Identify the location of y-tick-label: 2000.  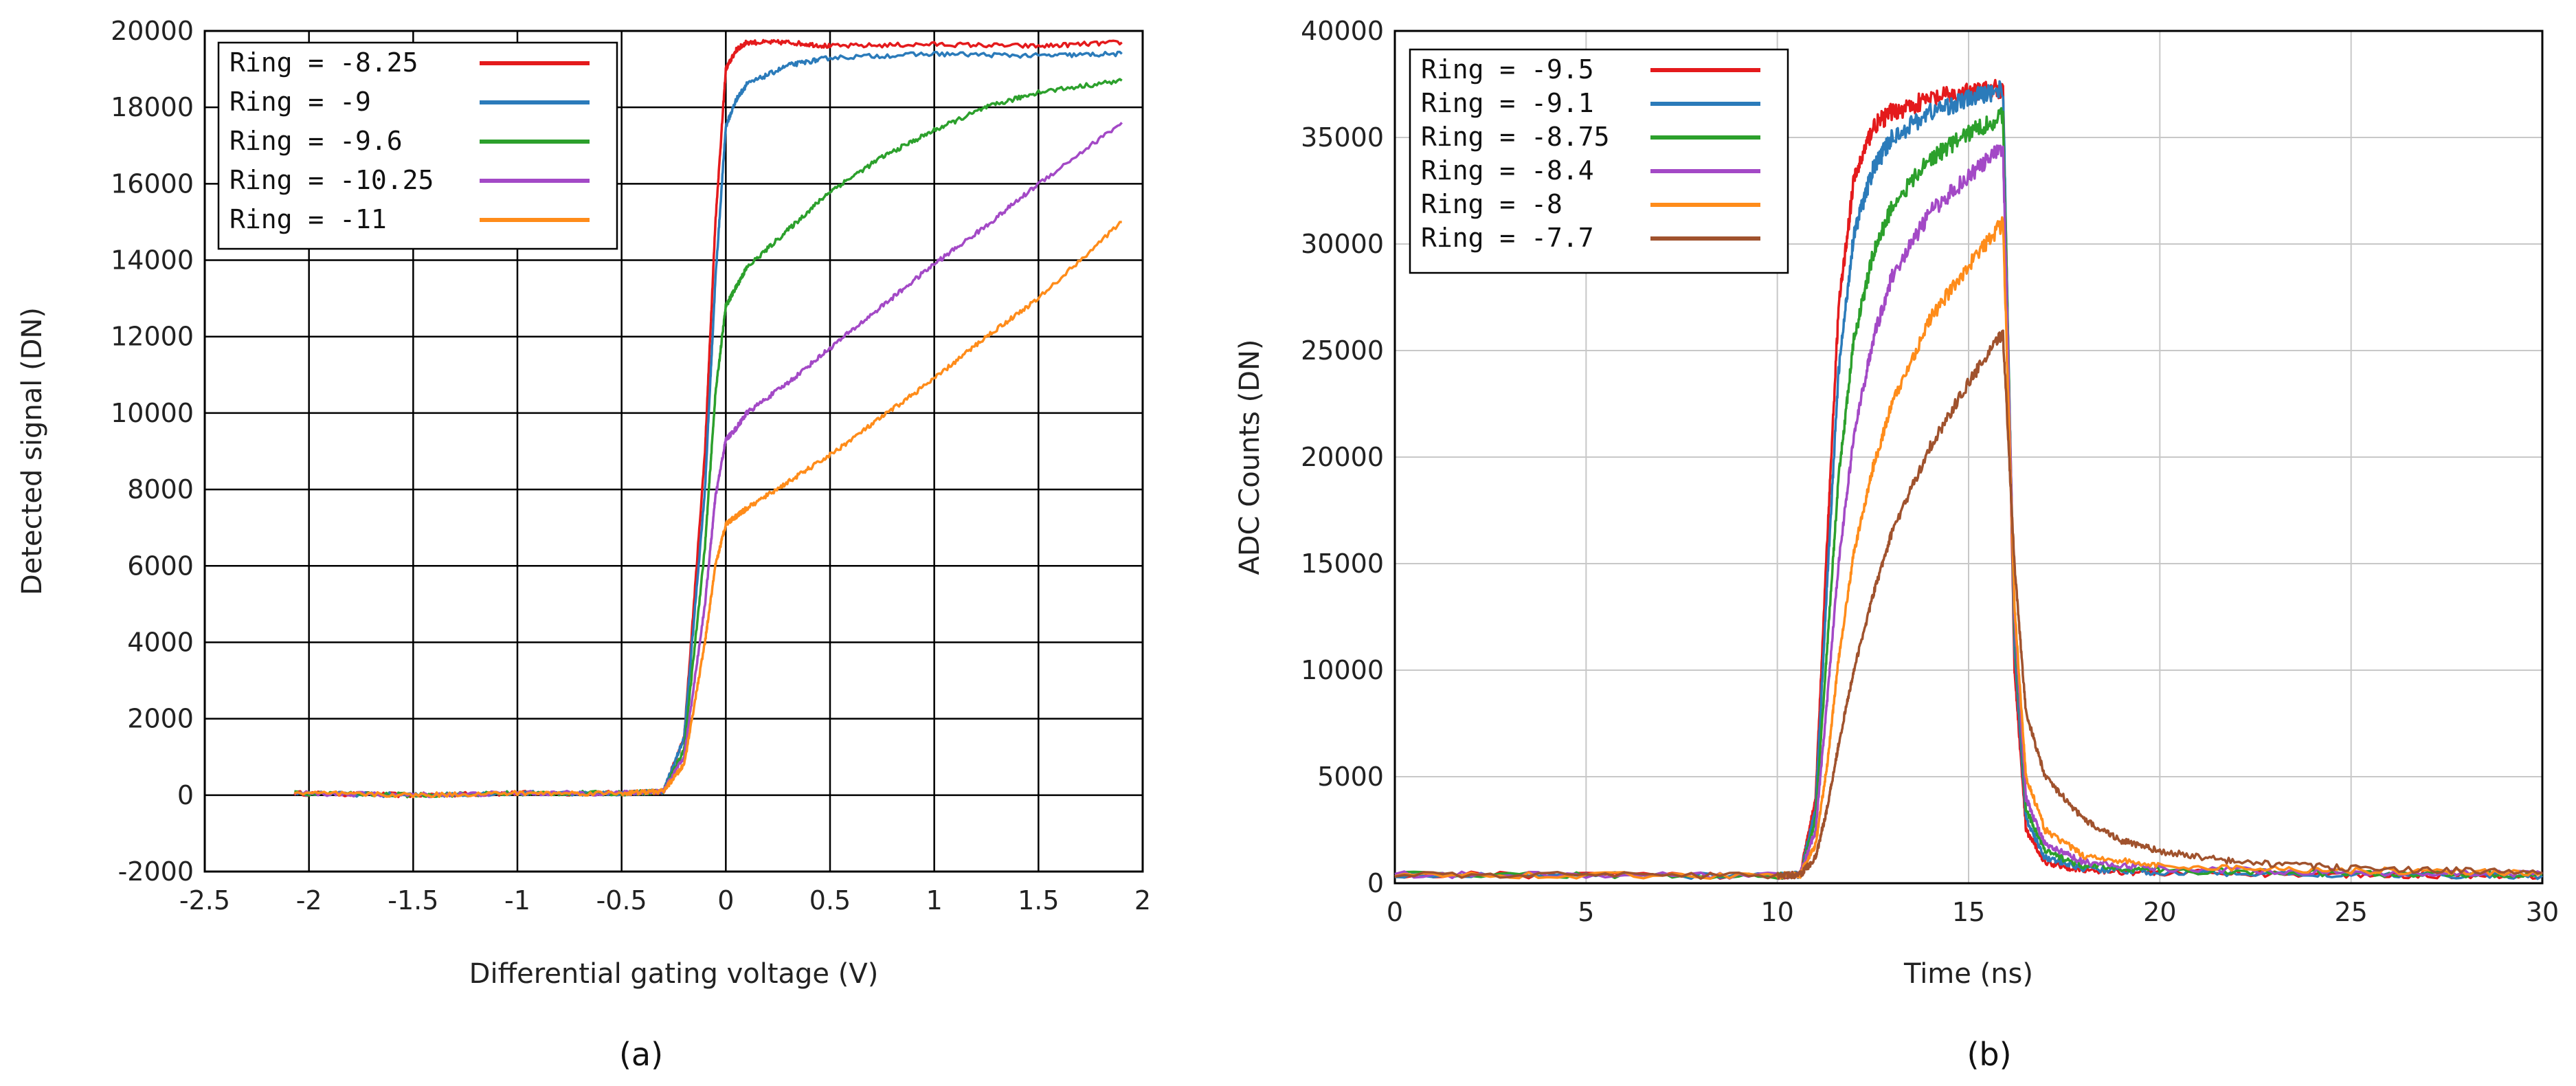
(160, 719).